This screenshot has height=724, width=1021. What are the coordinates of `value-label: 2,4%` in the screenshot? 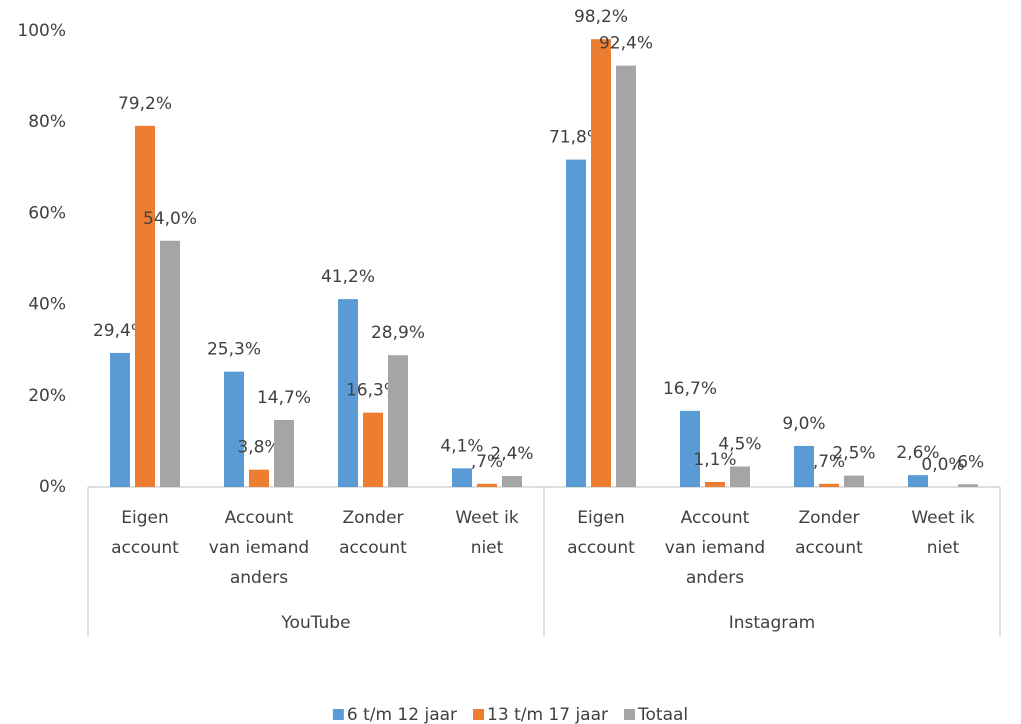 It's located at (511, 454).